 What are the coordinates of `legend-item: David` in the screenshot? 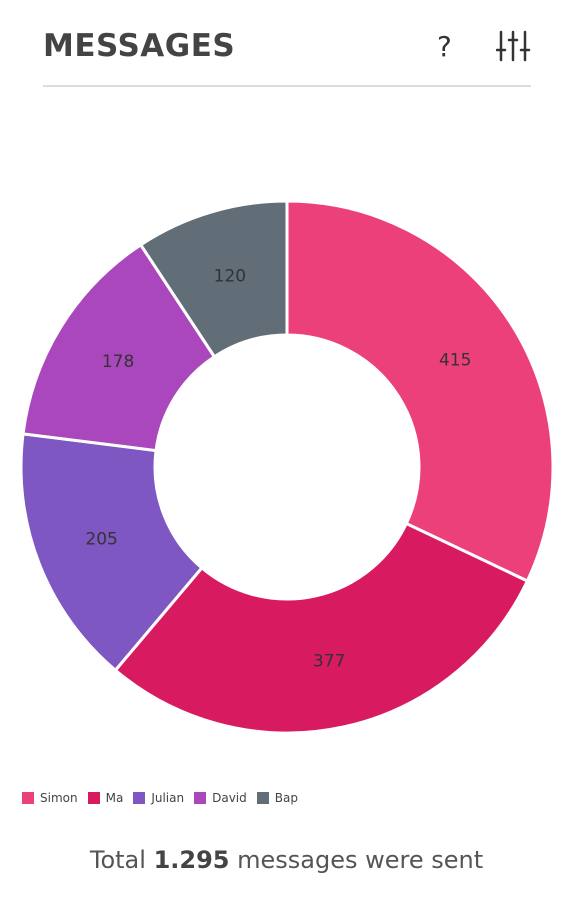 It's located at (220, 798).